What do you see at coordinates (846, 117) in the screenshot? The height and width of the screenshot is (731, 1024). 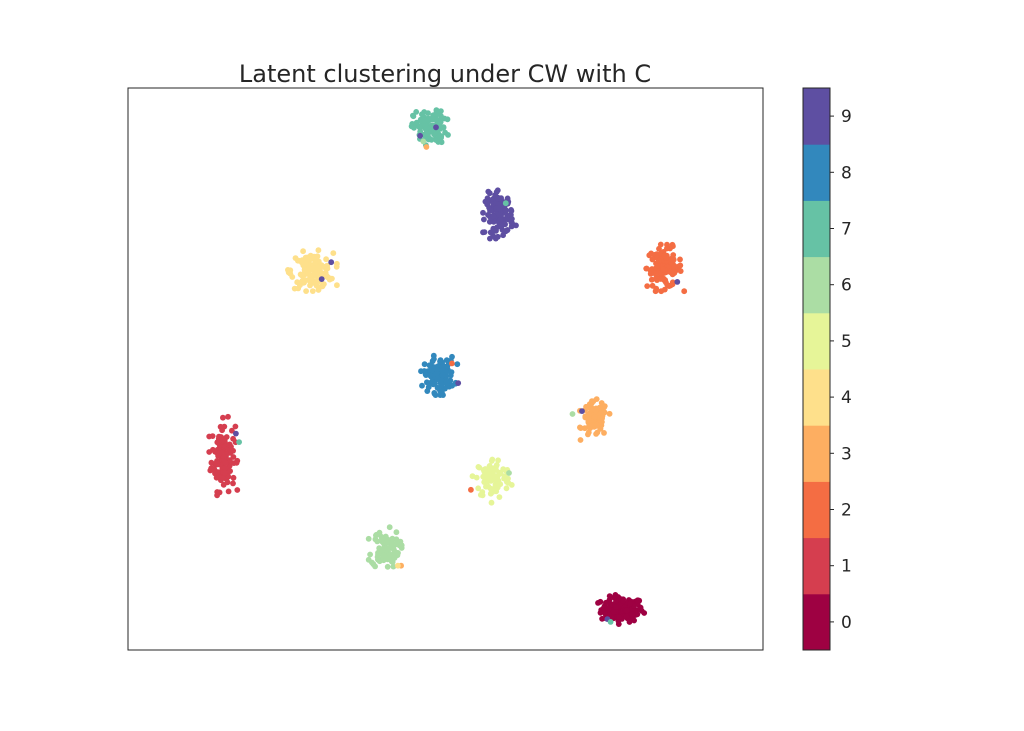 I see `colorbar-tick-label: 9` at bounding box center [846, 117].